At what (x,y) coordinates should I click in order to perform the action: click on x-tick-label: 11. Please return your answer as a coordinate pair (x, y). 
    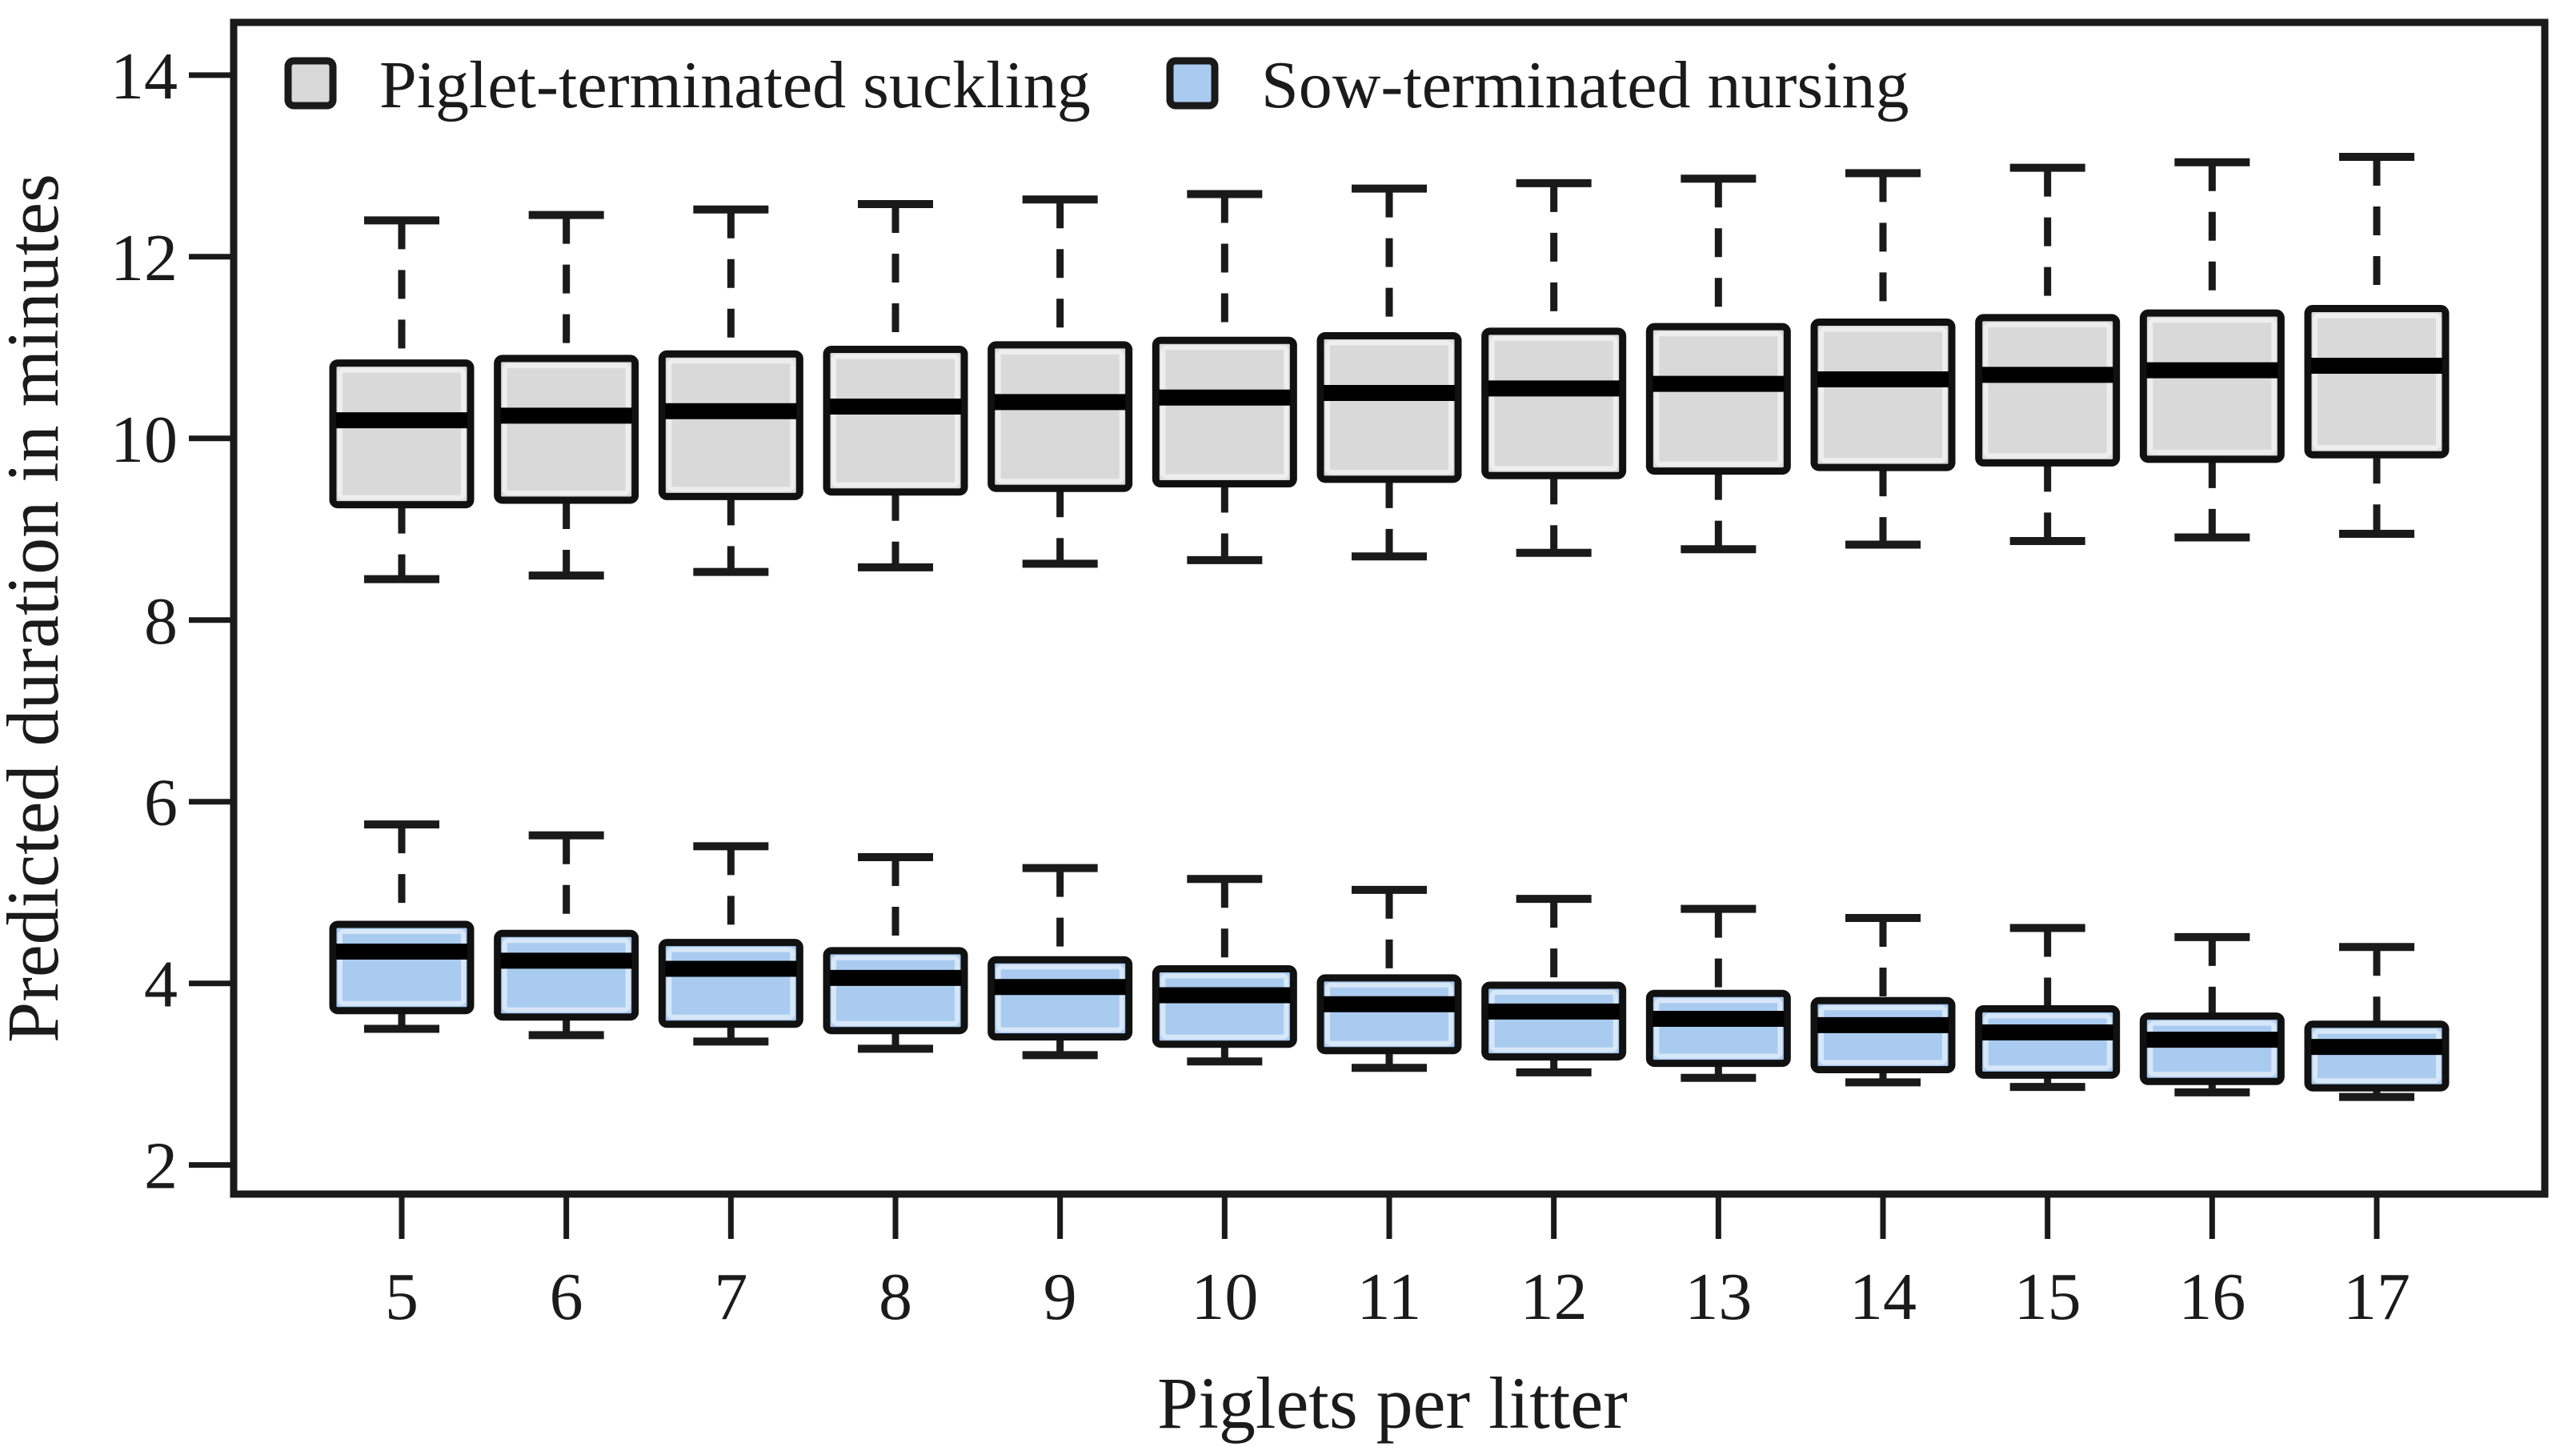
    Looking at the image, I should click on (1389, 1297).